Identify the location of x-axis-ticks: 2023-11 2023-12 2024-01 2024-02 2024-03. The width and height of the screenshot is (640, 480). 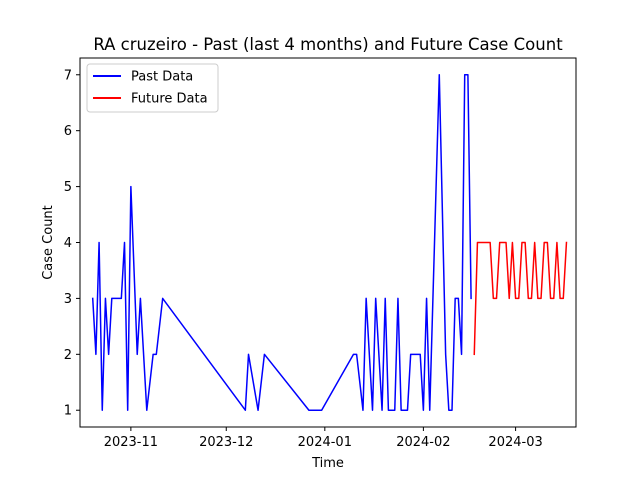
(323, 438).